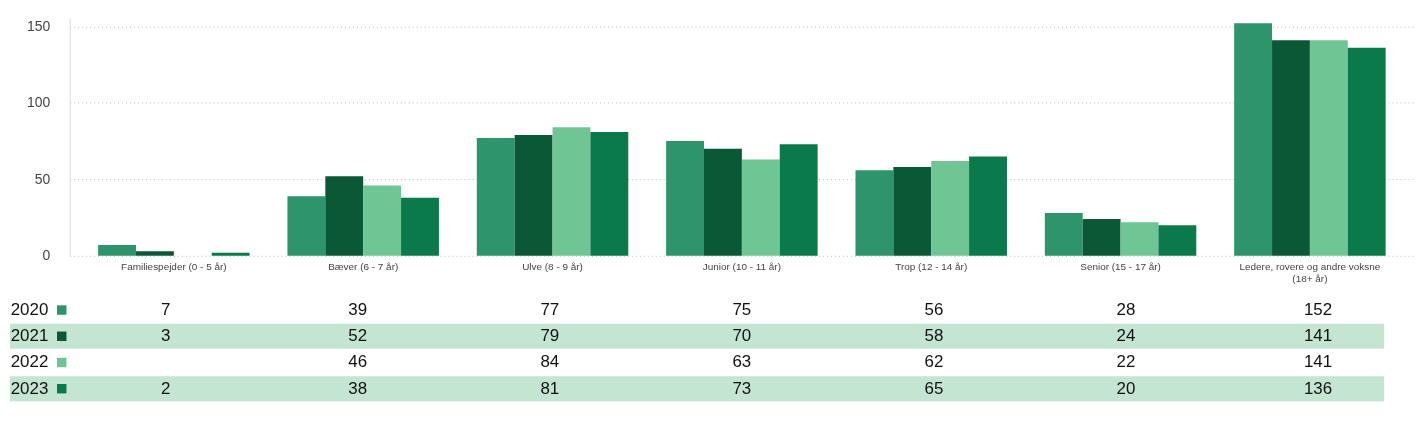 This screenshot has height=435, width=1424. I want to click on data-label: 62, so click(934, 362).